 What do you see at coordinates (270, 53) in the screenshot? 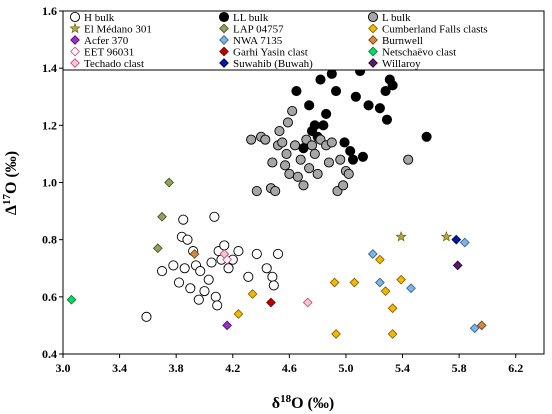
I see `legend-label: Garhi Yasin clast` at bounding box center [270, 53].